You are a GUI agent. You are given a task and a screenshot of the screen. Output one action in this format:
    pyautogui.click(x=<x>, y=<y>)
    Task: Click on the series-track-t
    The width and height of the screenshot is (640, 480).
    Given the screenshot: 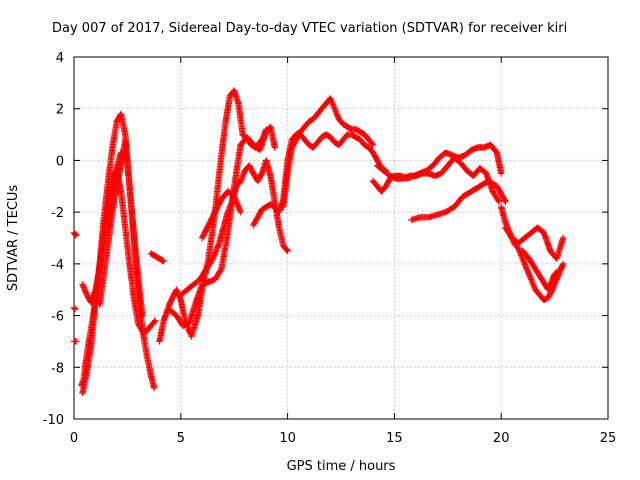 What is the action you would take?
    pyautogui.click(x=542, y=270)
    